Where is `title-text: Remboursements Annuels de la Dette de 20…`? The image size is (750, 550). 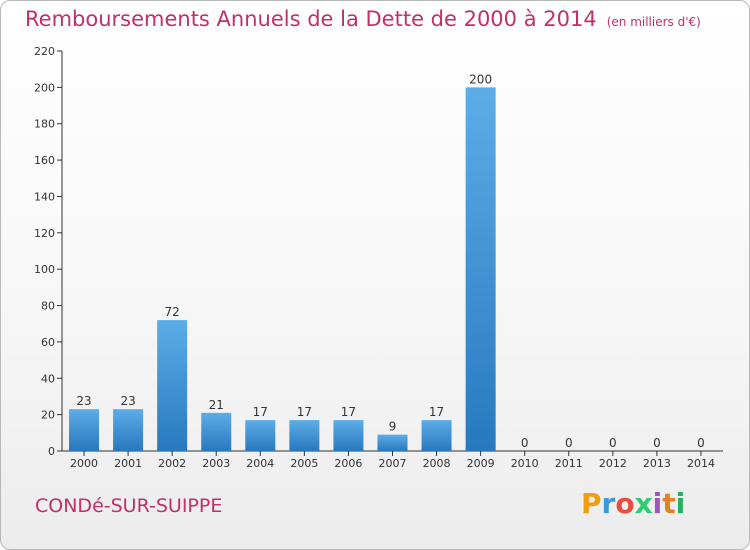 title-text: Remboursements Annuels de la Dette de 20… is located at coordinates (311, 19).